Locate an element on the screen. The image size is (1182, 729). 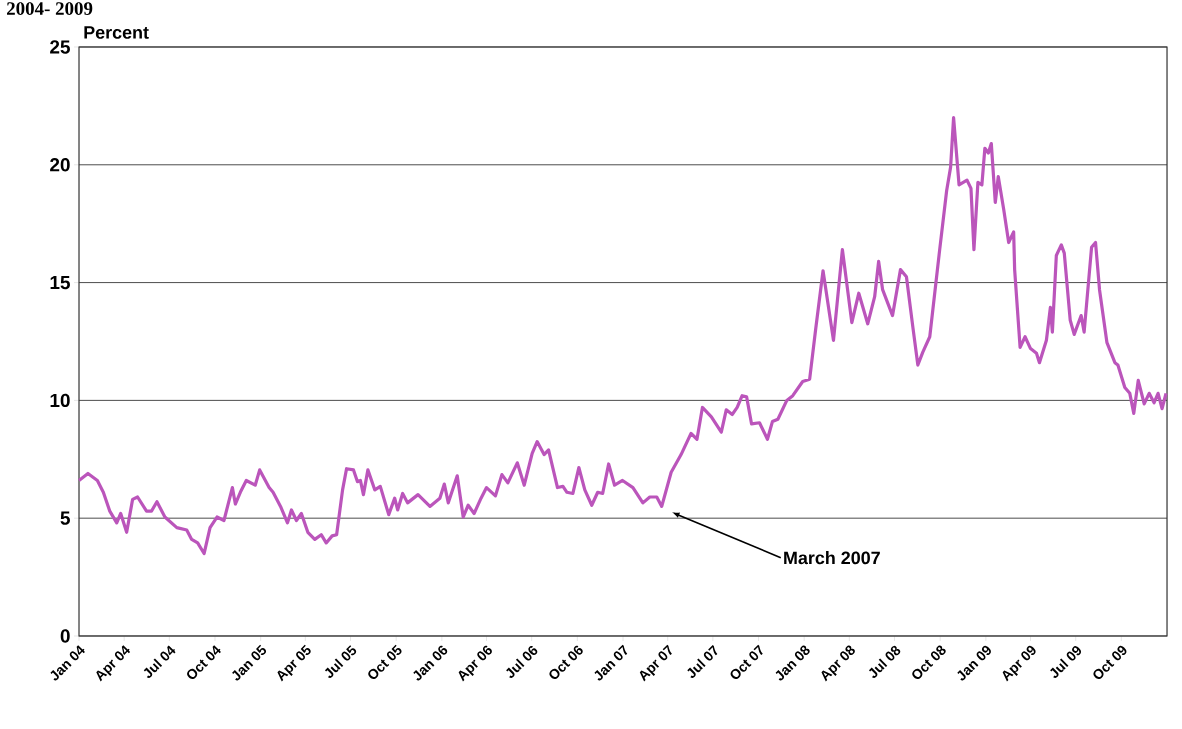
y-tick-label: 10 is located at coordinates (60, 400).